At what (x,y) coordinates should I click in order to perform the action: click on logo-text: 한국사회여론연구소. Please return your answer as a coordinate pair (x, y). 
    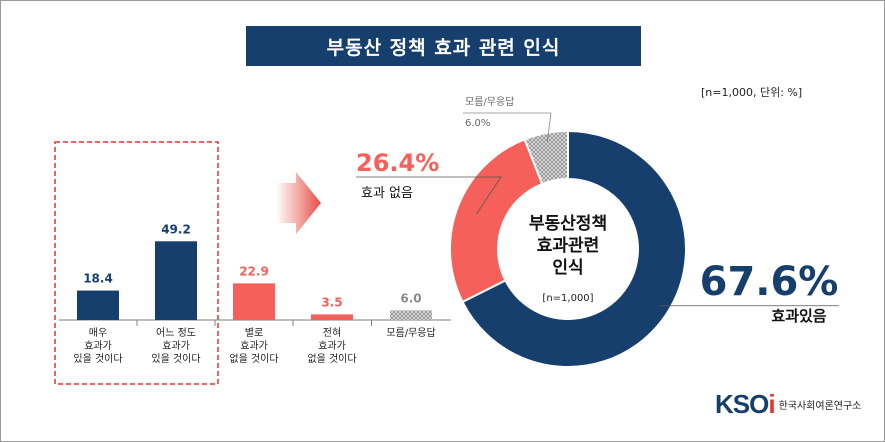
    Looking at the image, I should click on (820, 406).